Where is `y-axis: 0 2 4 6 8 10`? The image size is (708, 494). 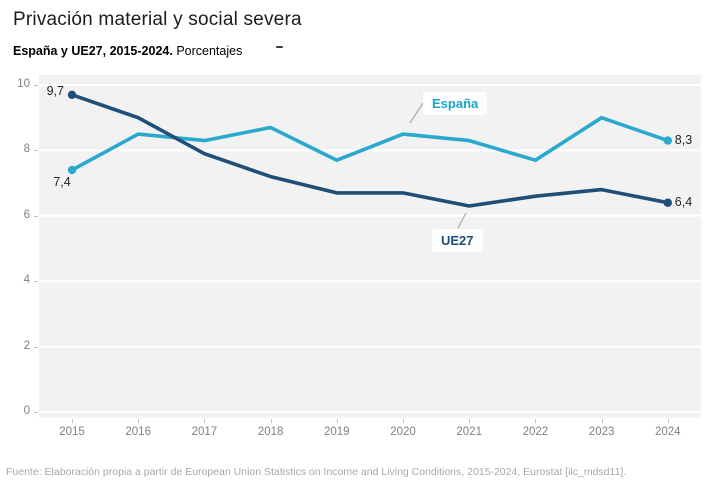
y-axis: 0 2 4 6 8 10 is located at coordinates (19, 246).